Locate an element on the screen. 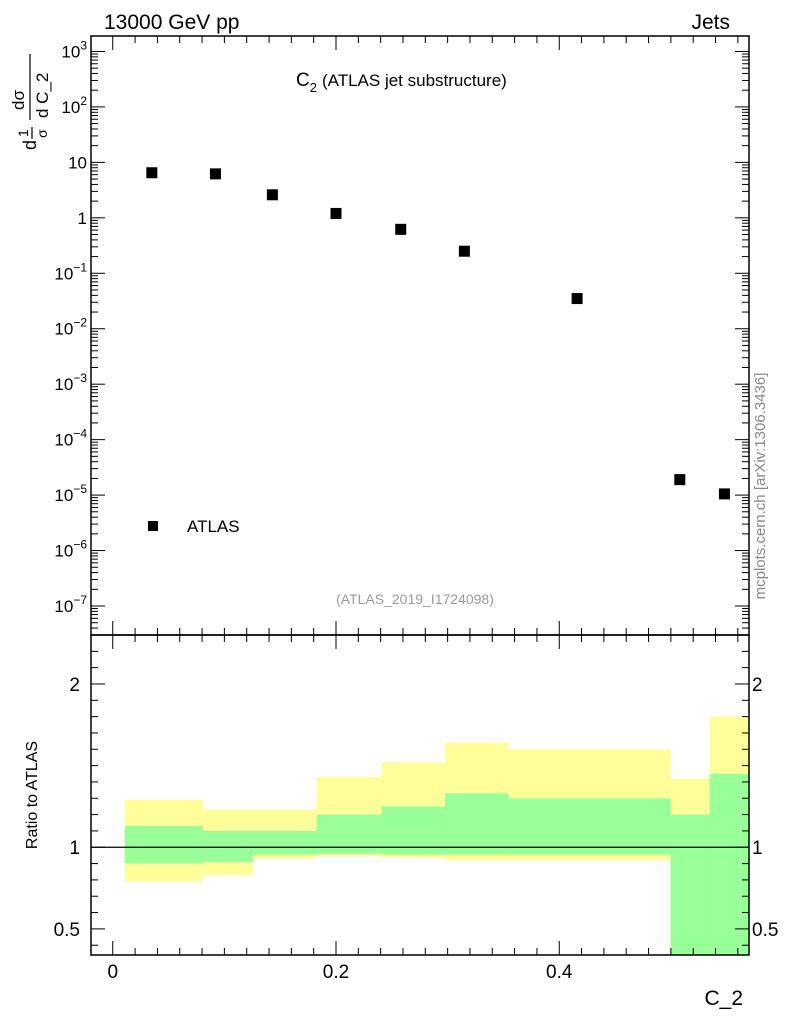  main-y-tick-label-exp: −5 is located at coordinates (80, 489).